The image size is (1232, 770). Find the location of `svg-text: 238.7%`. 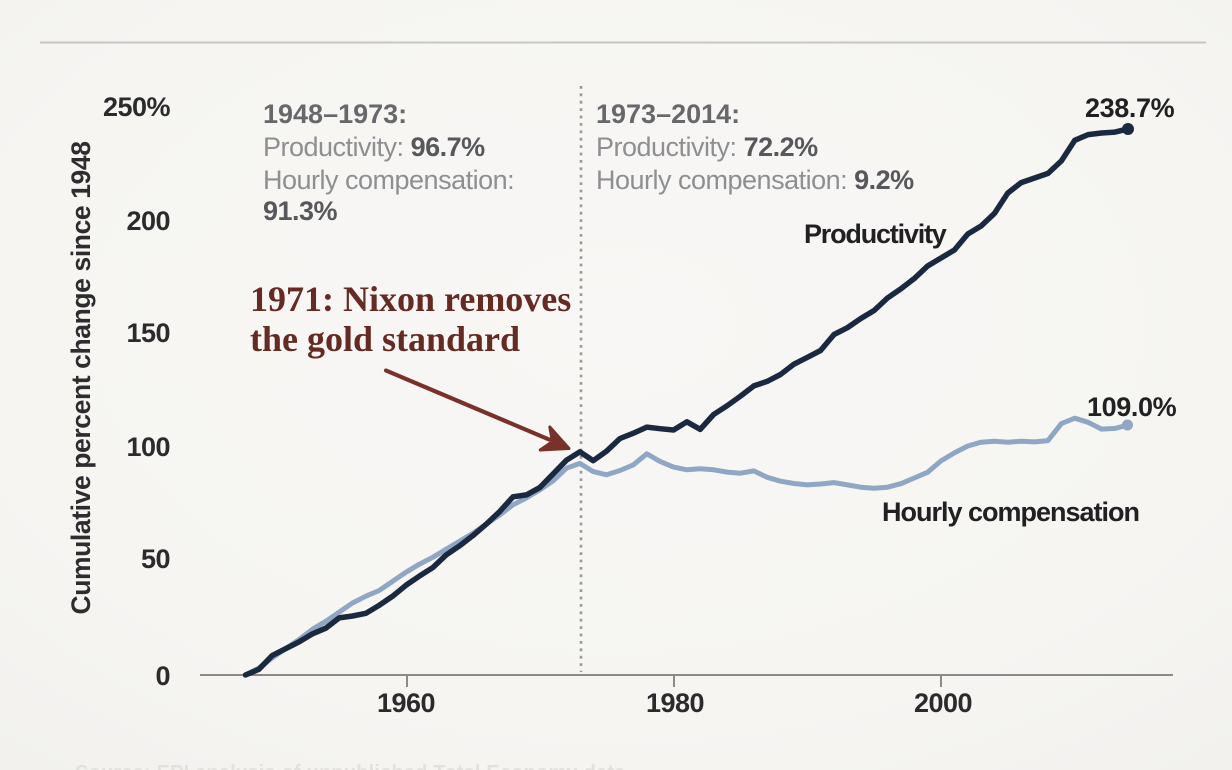

svg-text: 238.7% is located at coordinates (1130, 108).